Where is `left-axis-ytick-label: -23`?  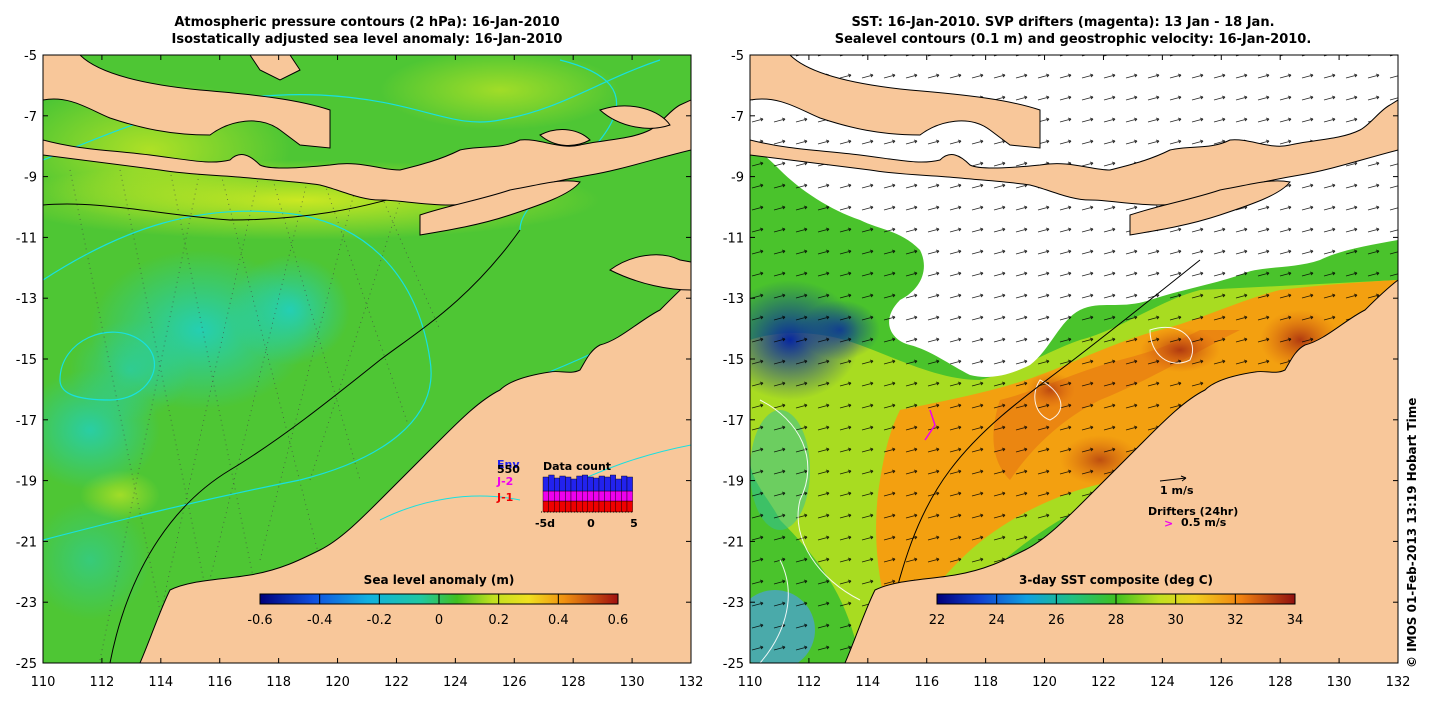 left-axis-ytick-label: -23 is located at coordinates (26, 603).